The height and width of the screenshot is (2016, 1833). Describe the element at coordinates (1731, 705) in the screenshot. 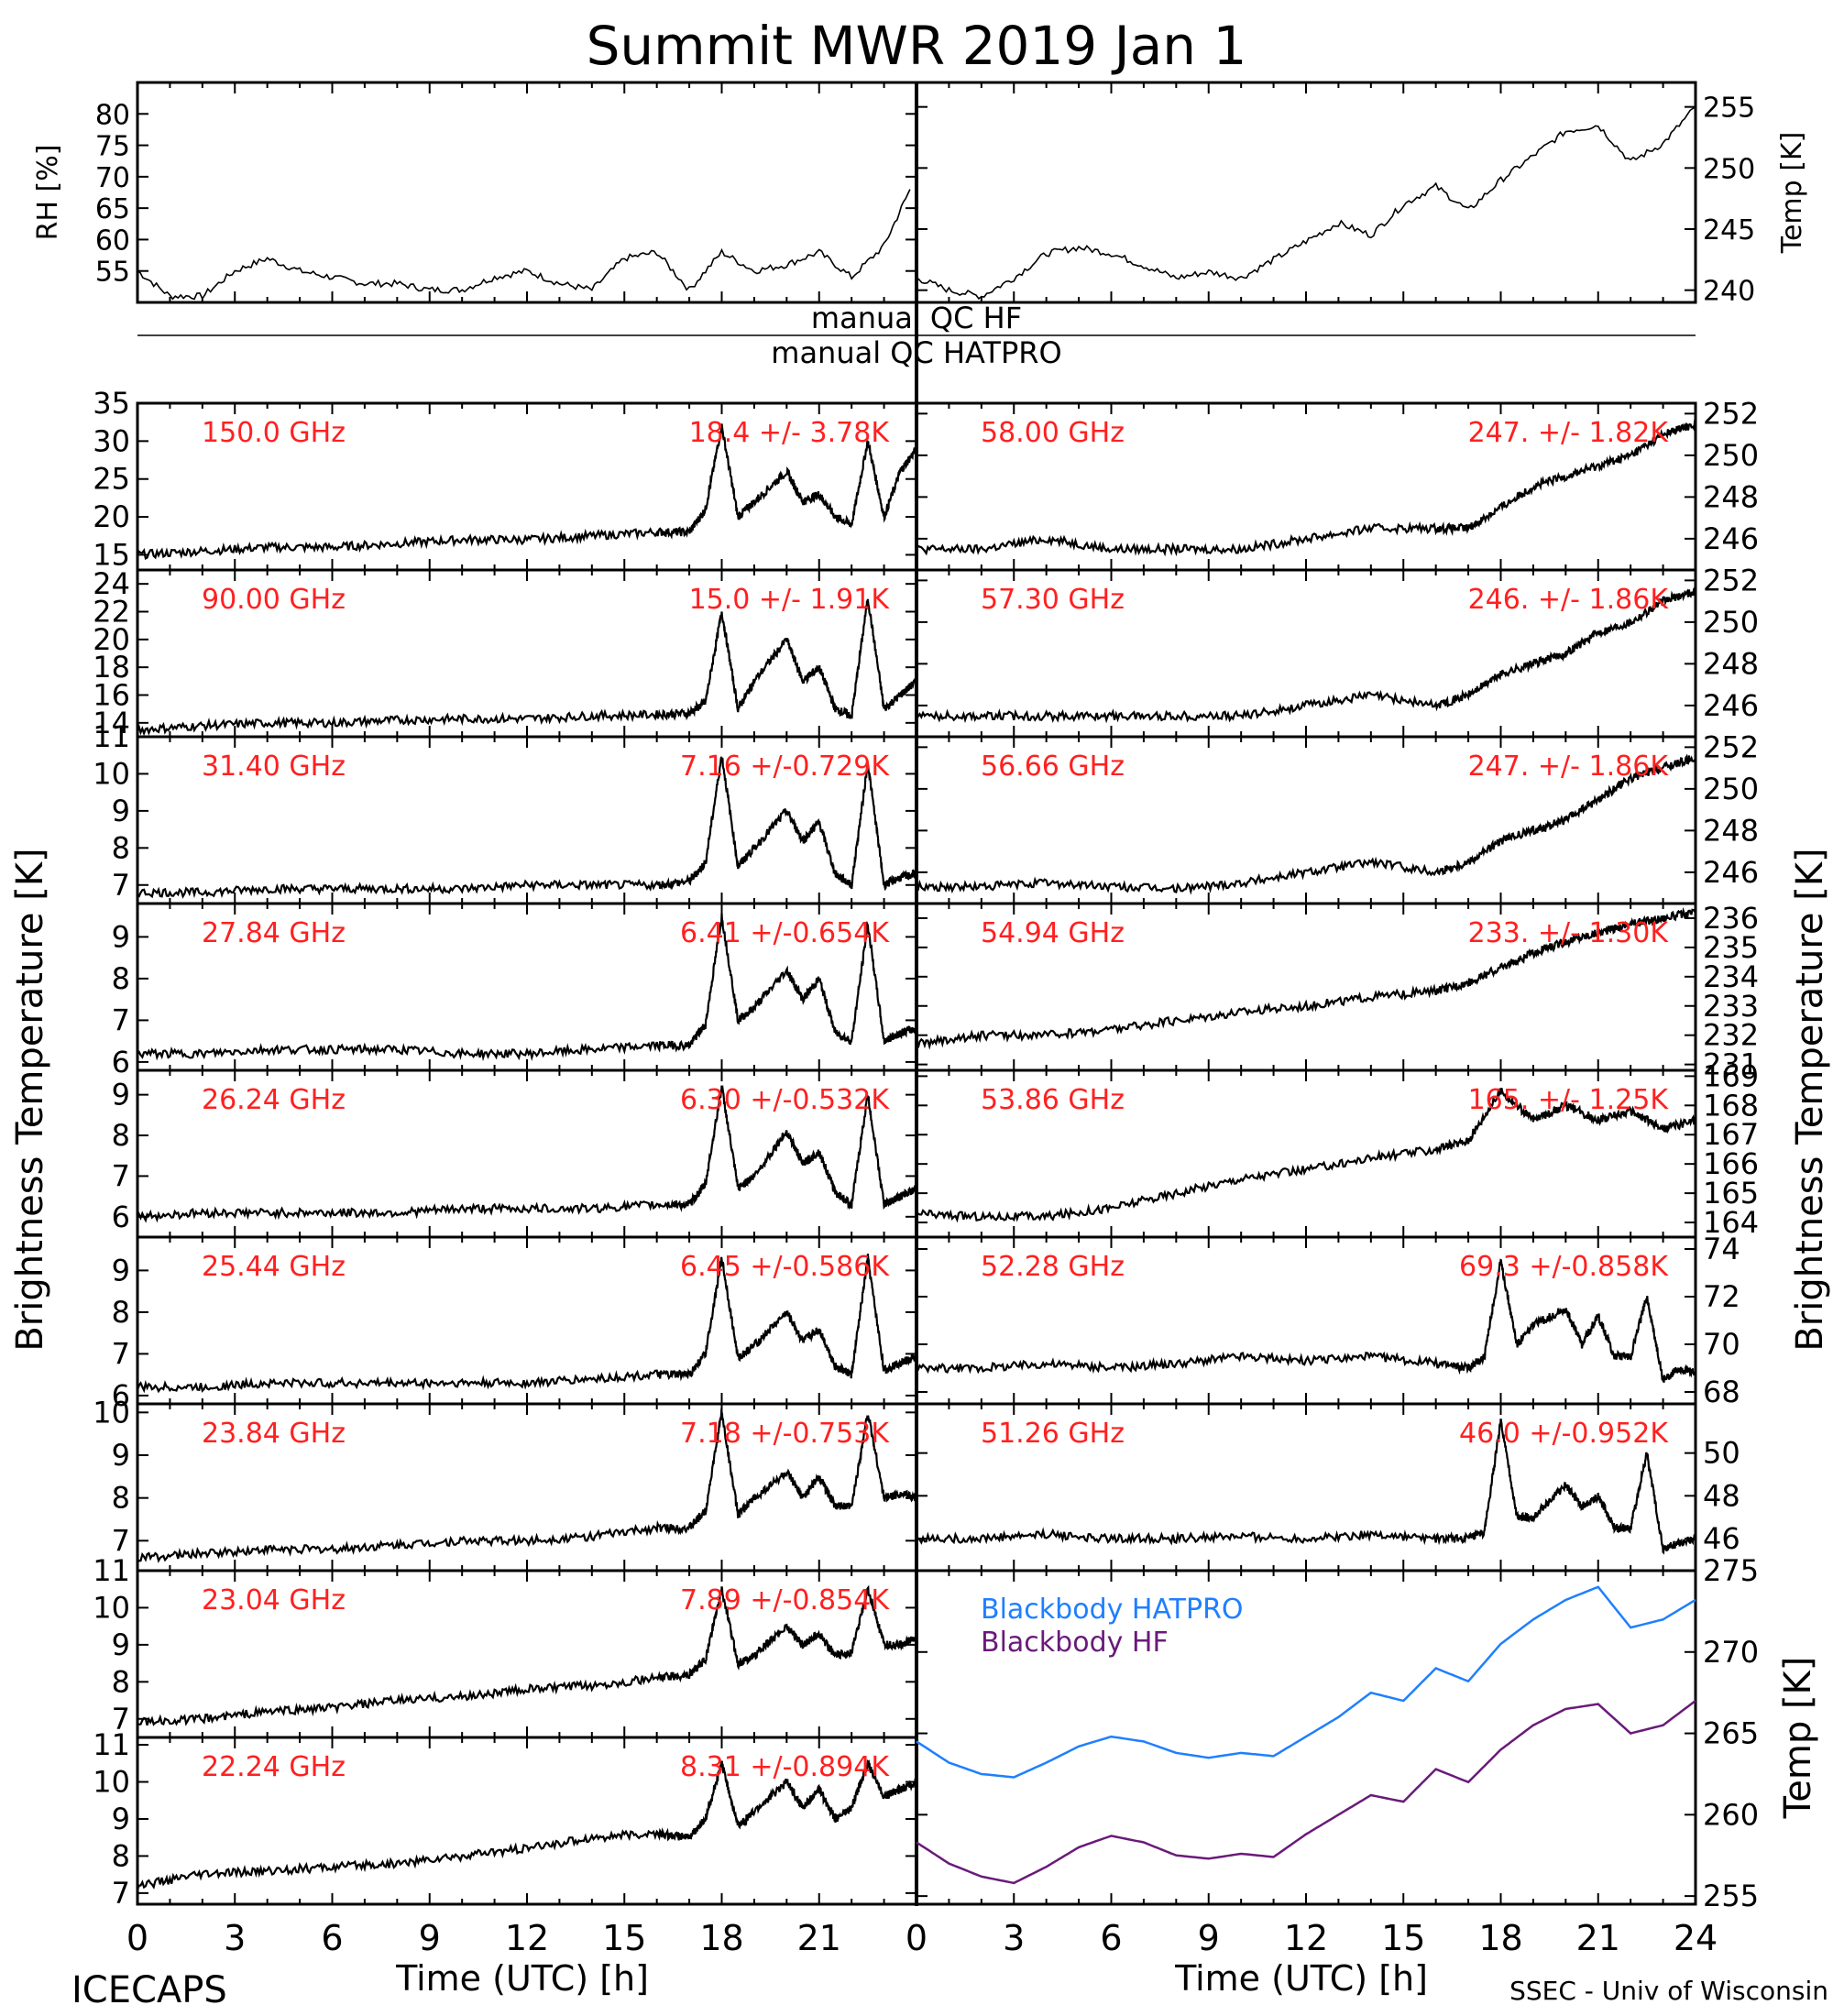

I see `y-tick-label: 246` at that location.